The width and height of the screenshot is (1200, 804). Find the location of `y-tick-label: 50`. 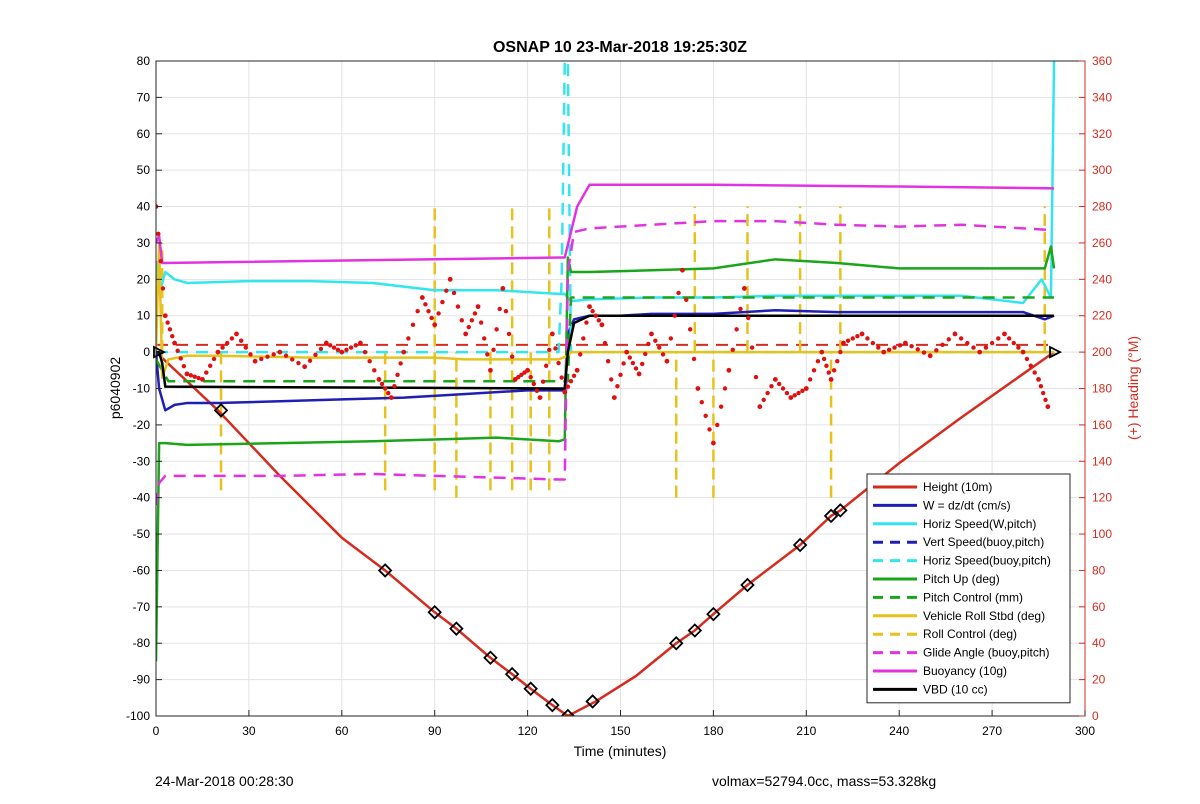

y-tick-label: 50 is located at coordinates (144, 170).